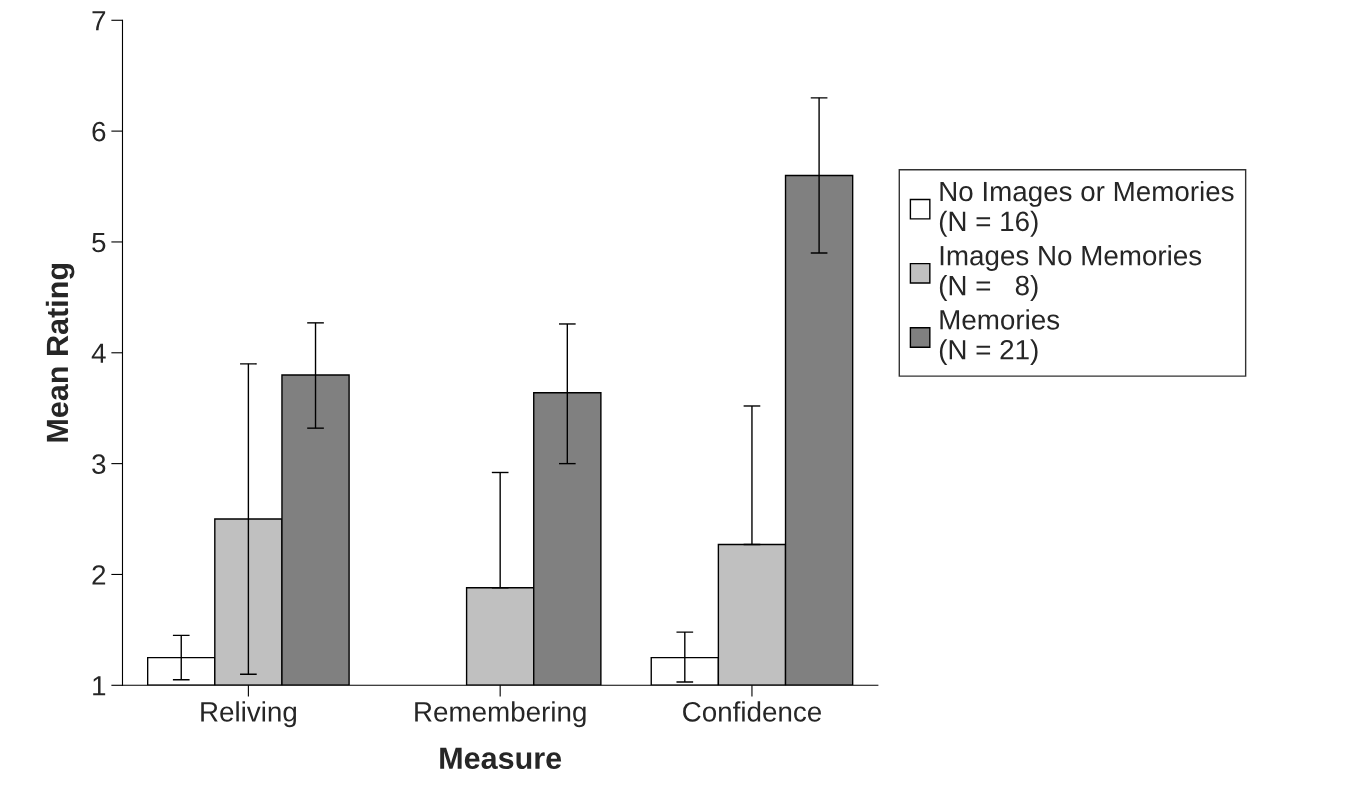 Image resolution: width=1361 pixels, height=811 pixels. I want to click on legend-label: Memories (N = 21), so click(999, 337).